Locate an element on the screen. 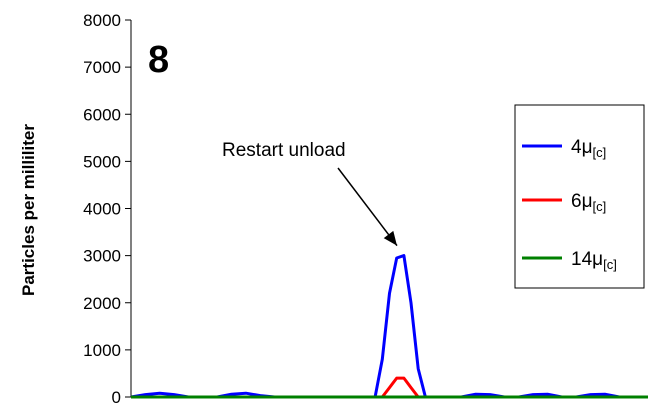  annotation-arrow-shaft is located at coordinates (367, 207).